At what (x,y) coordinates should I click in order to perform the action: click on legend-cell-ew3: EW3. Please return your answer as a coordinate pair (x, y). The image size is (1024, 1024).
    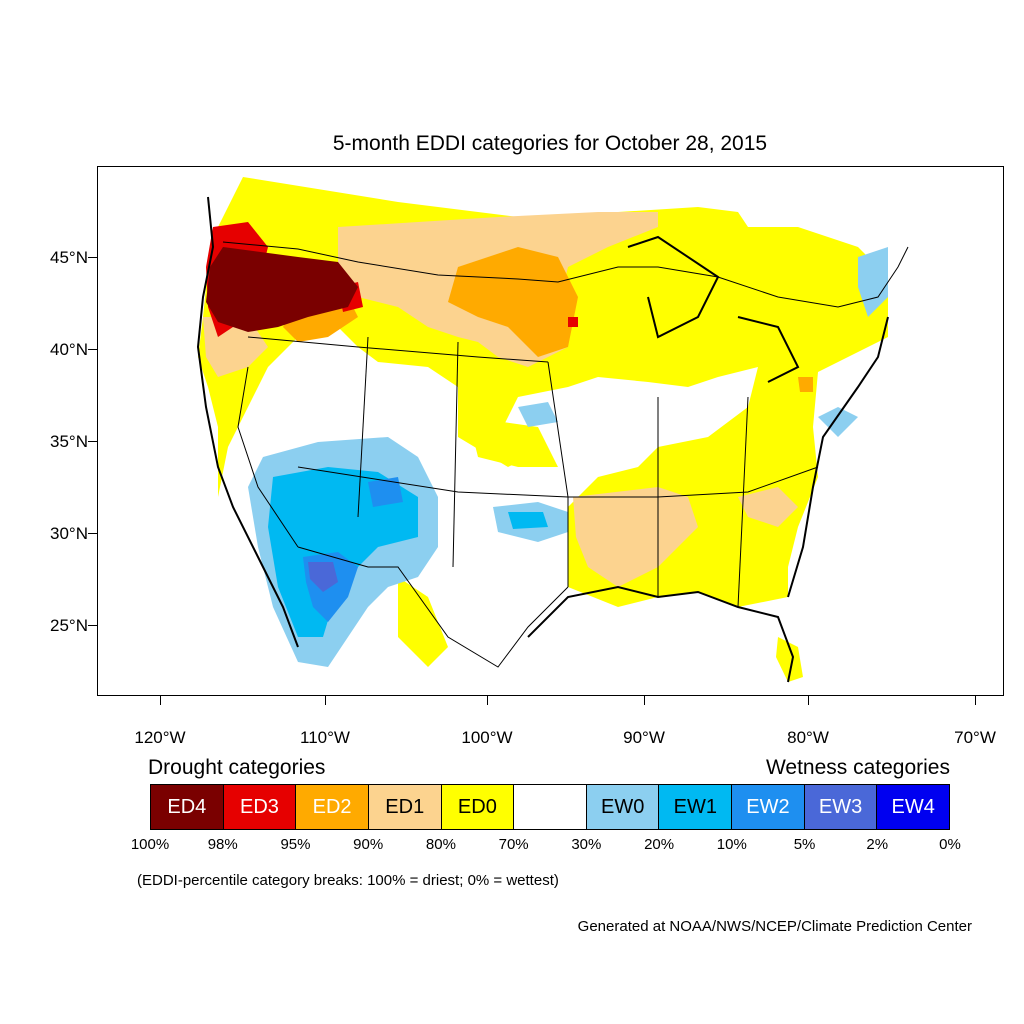
    Looking at the image, I should click on (841, 807).